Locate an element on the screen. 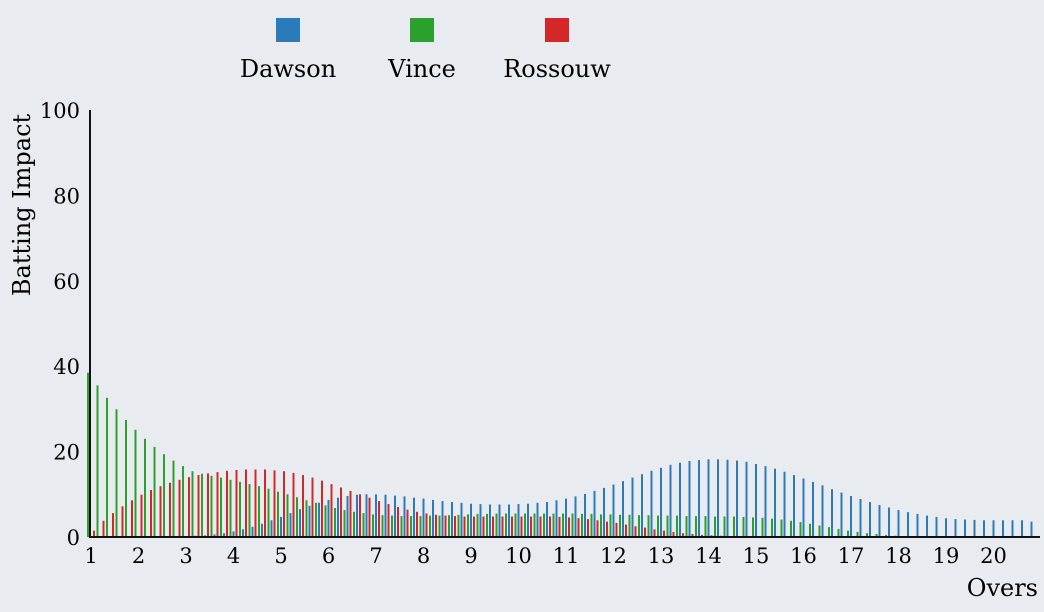  x-tick-label: 2 is located at coordinates (138, 556).